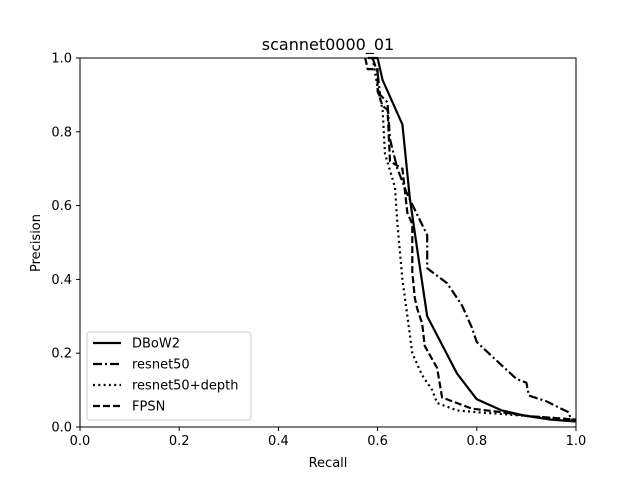  What do you see at coordinates (80, 441) in the screenshot?
I see `x-tick-label: 0.0` at bounding box center [80, 441].